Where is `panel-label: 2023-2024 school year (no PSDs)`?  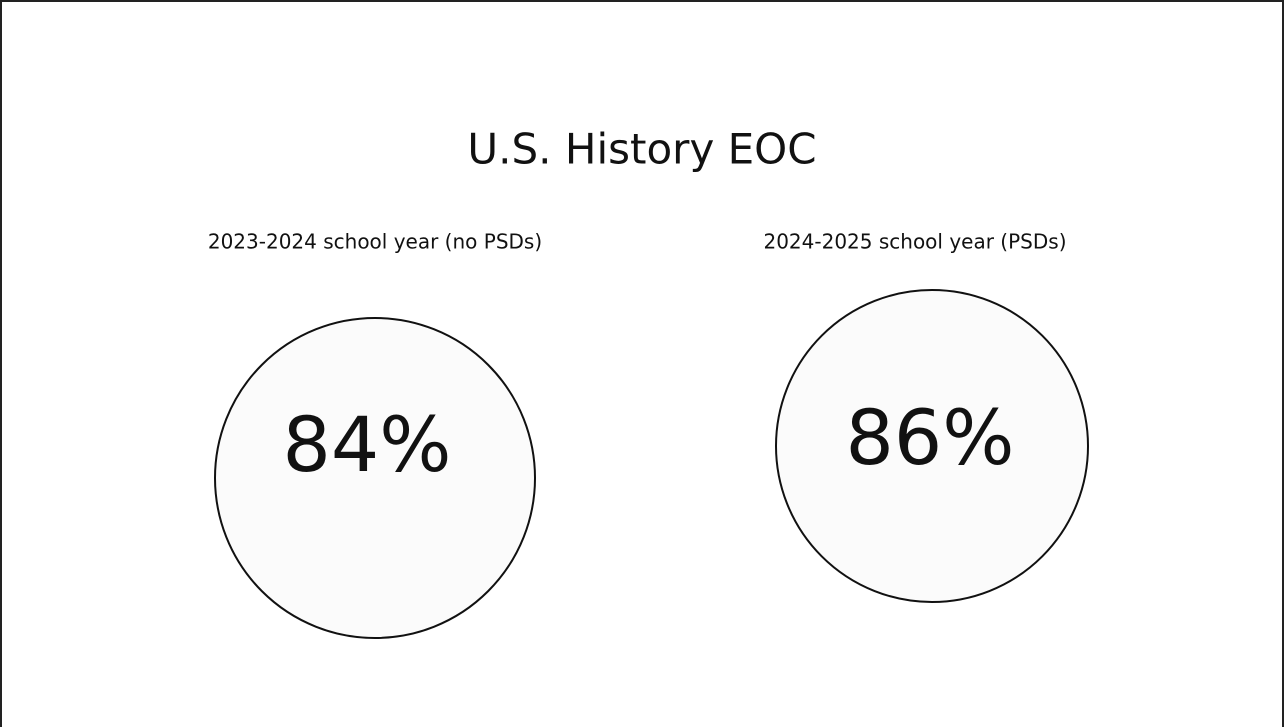 panel-label: 2023-2024 school year (no PSDs) is located at coordinates (375, 242).